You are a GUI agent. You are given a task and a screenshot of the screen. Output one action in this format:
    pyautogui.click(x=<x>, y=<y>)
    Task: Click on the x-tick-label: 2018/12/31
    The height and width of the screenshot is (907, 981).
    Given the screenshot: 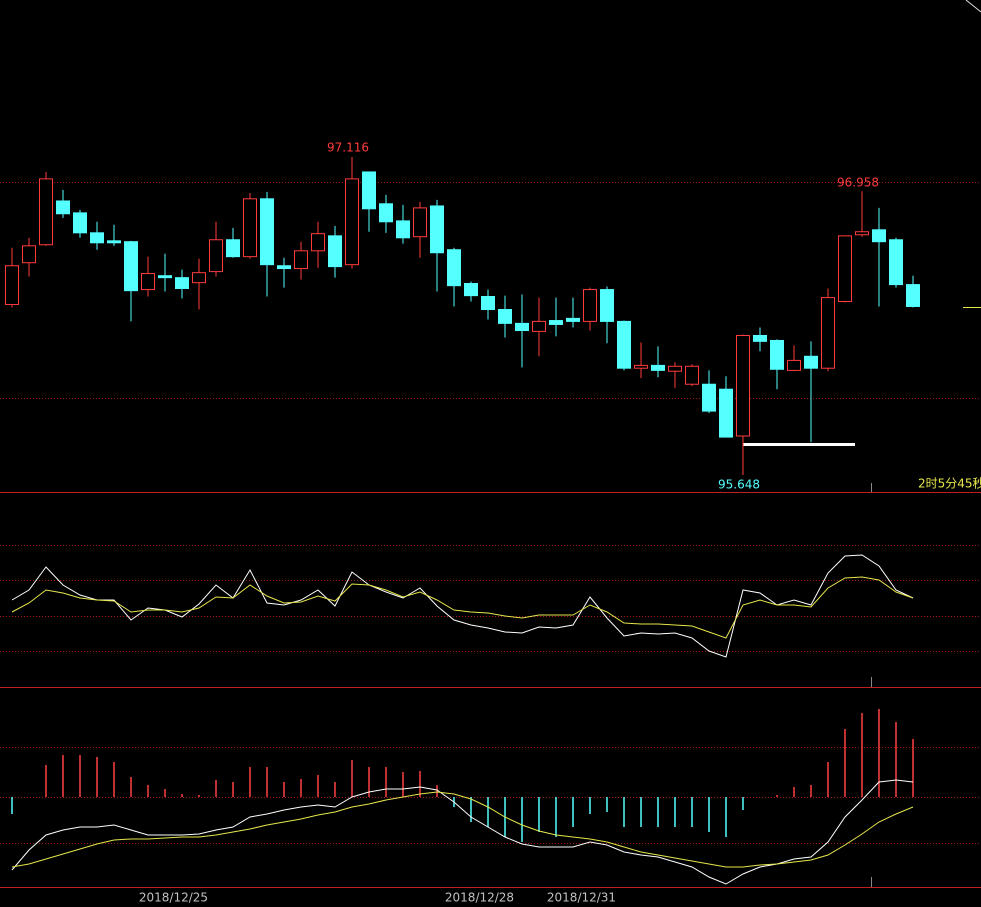 What is the action you would take?
    pyautogui.click(x=581, y=898)
    